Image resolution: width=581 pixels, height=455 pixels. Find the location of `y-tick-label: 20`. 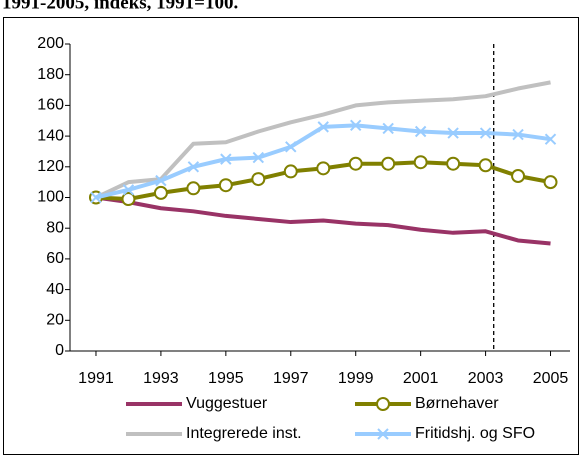

y-tick-label: 20 is located at coordinates (55, 320).